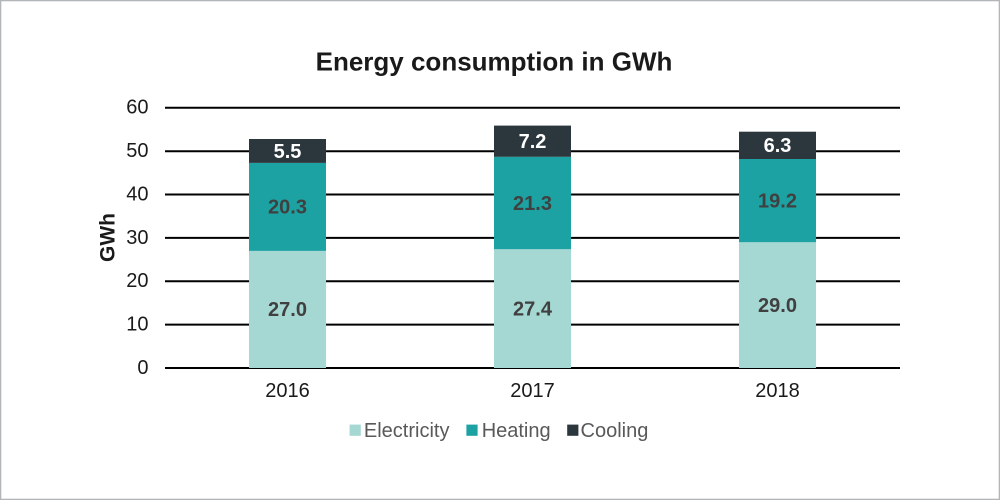 Image resolution: width=1000 pixels, height=500 pixels. Describe the element at coordinates (287, 310) in the screenshot. I see `svg-text: 27.0` at that location.